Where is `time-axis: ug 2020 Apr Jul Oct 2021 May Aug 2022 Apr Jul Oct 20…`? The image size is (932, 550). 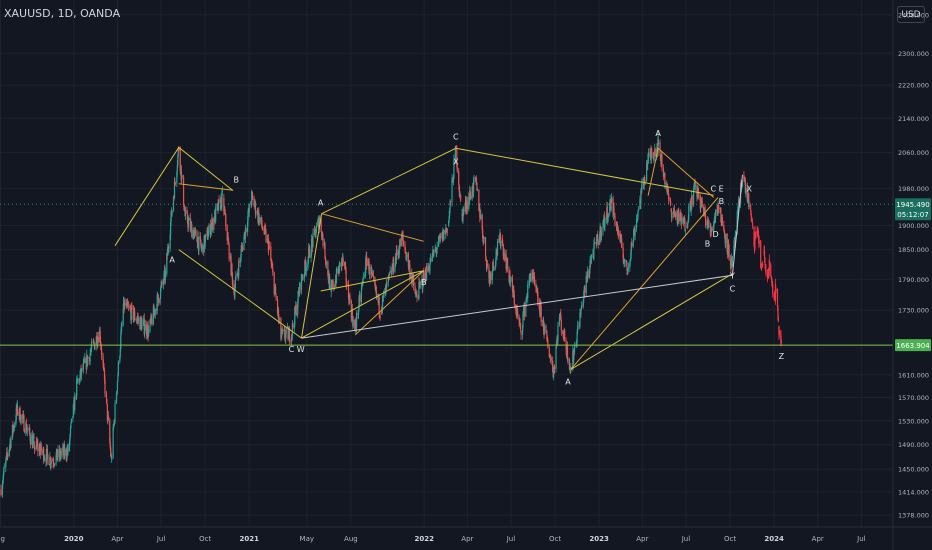 time-axis: ug 2020 Apr Jul Oct 2021 May Aug 2022 Apr Jul Oct 20… is located at coordinates (466, 534).